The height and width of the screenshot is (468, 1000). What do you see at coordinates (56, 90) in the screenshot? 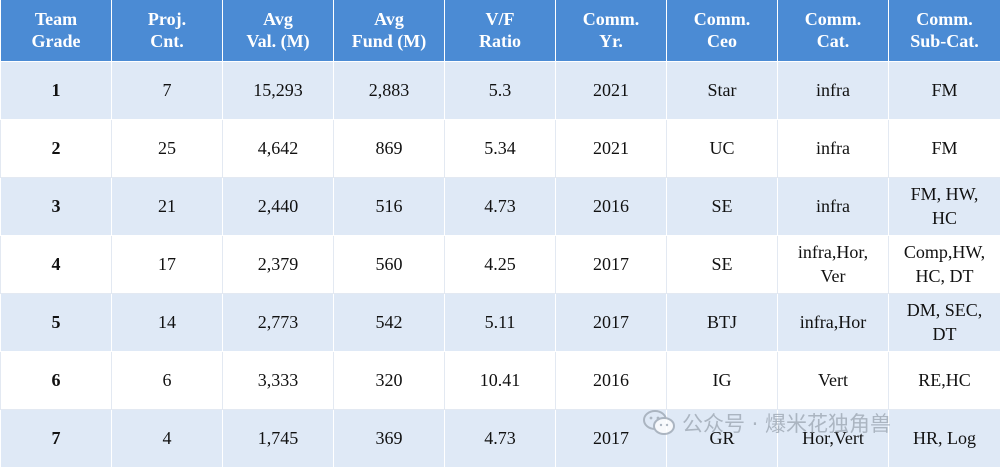
I see `cell-team-grade: 1` at bounding box center [56, 90].